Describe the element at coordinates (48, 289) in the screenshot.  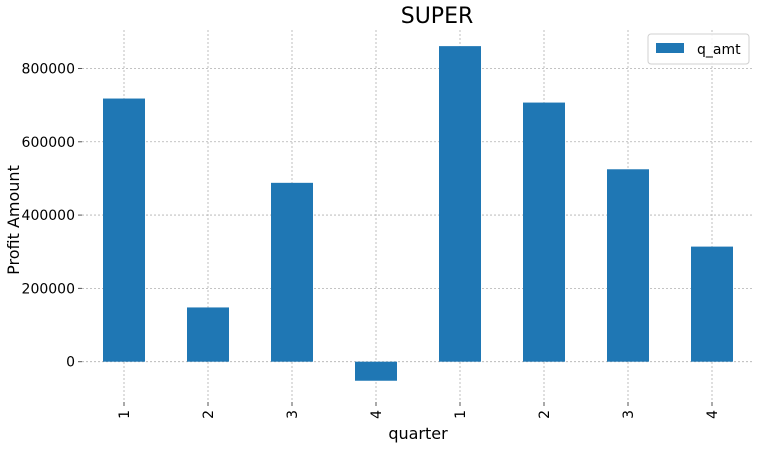
I see `y-tick-label: 200000` at that location.